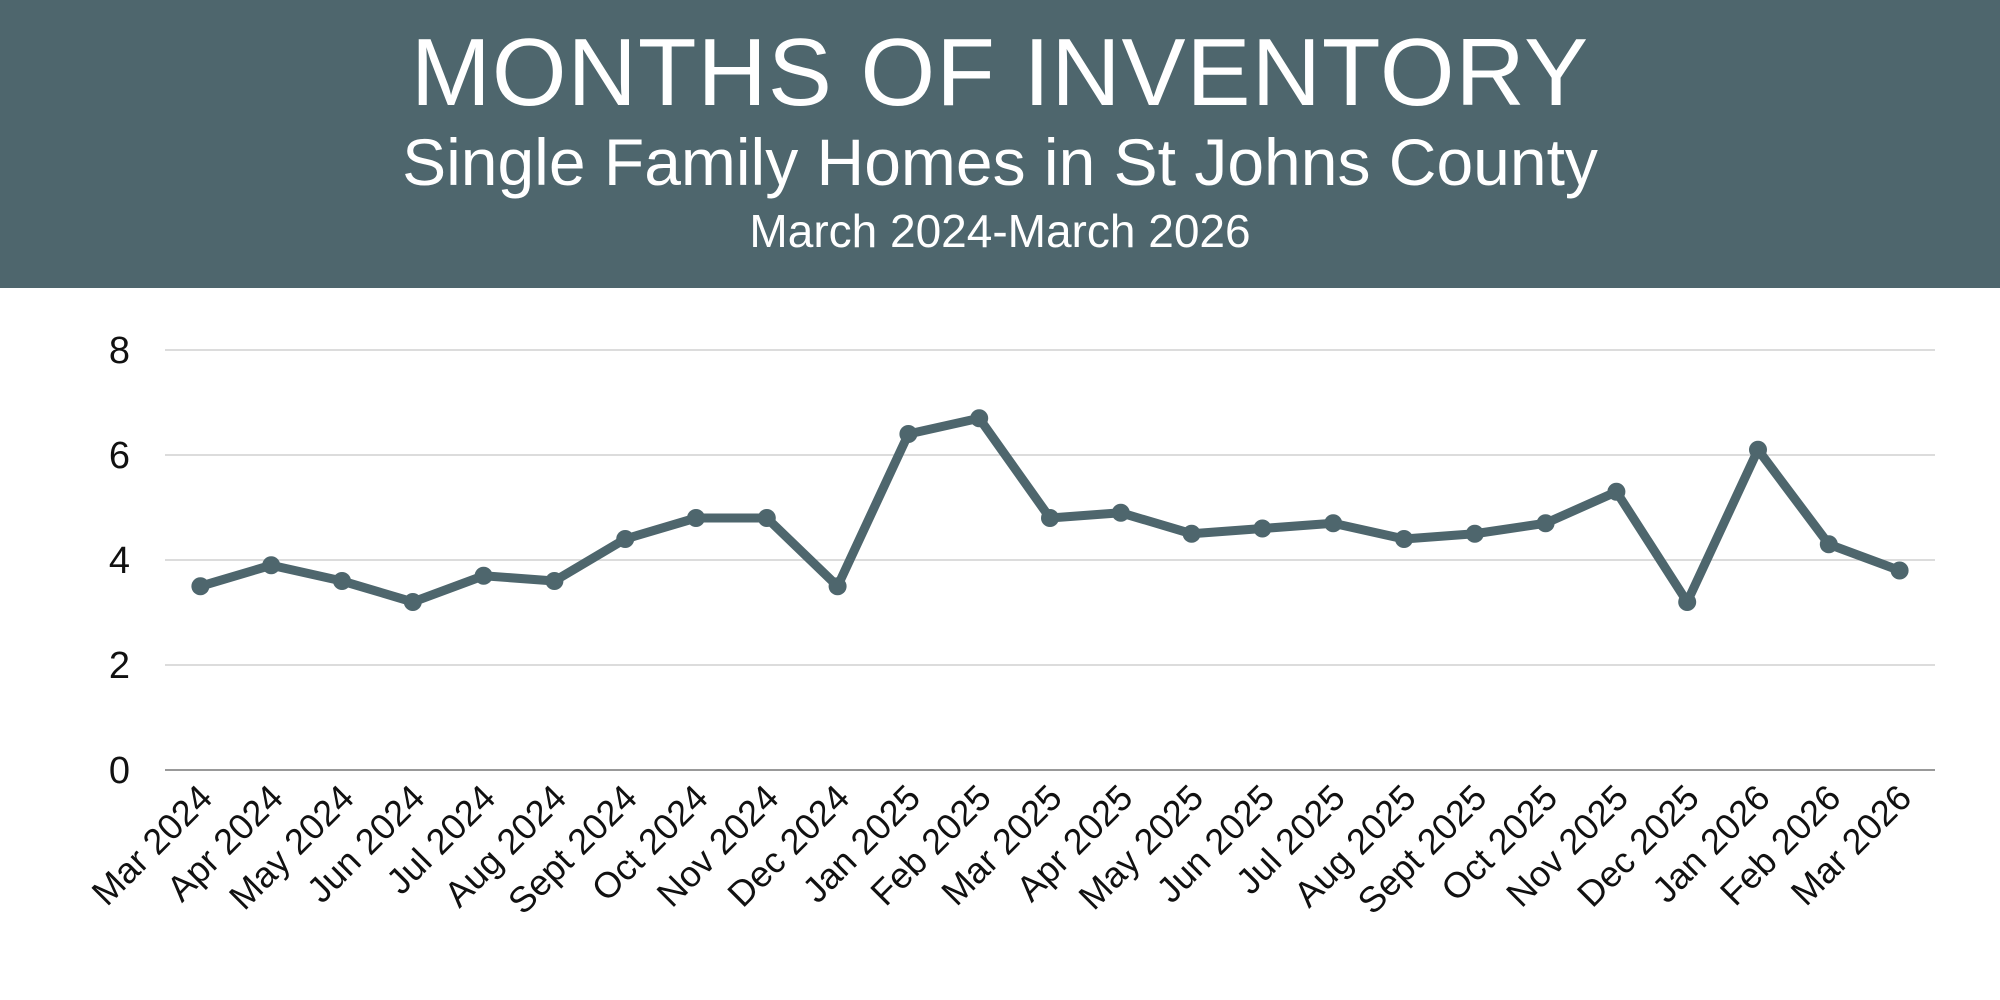  I want to click on y-tick-label: 2, so click(119, 666).